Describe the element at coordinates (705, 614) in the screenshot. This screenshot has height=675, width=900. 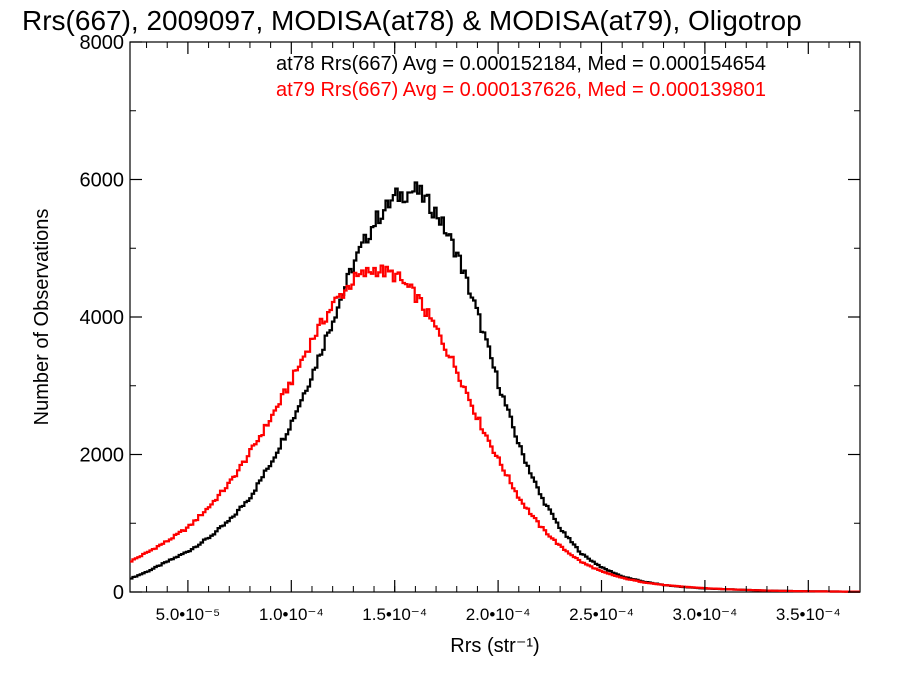
I see `x-tick-label: 3.0•10⁻⁴` at that location.